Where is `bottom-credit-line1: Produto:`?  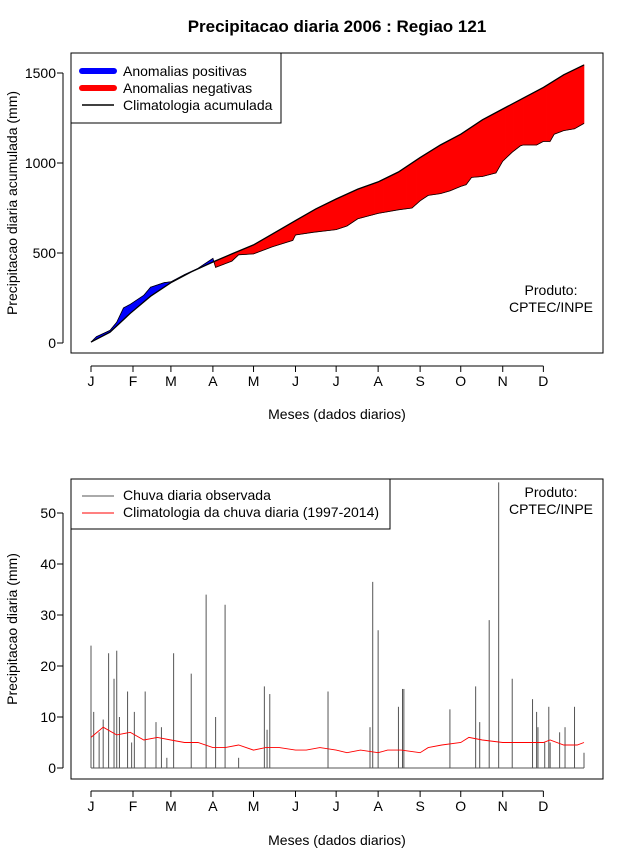 bottom-credit-line1: Produto: is located at coordinates (551, 492).